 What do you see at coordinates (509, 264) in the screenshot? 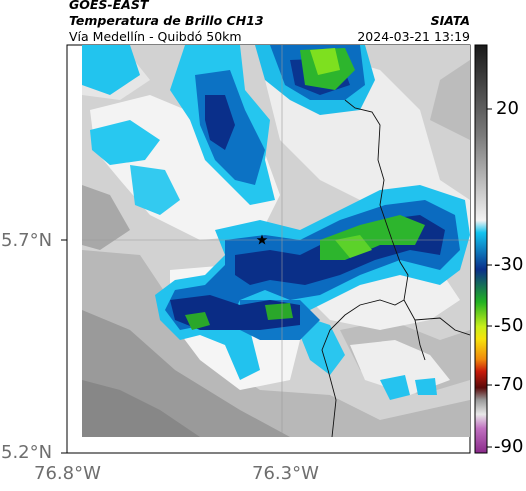
I see `colorbar-tick-label: -30` at bounding box center [509, 264].